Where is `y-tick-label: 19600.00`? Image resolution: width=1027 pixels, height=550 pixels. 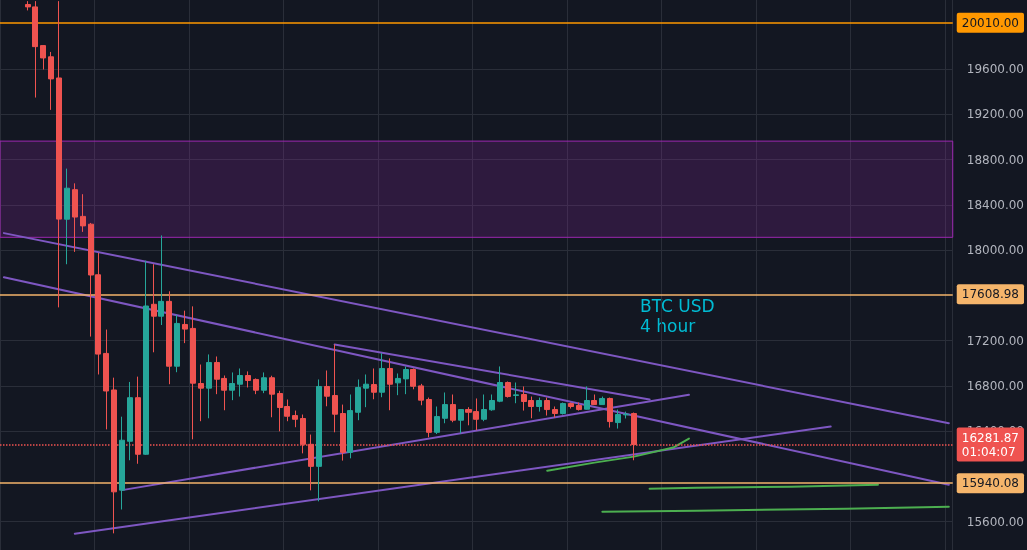 y-tick-label: 19600.00 is located at coordinates (995, 69).